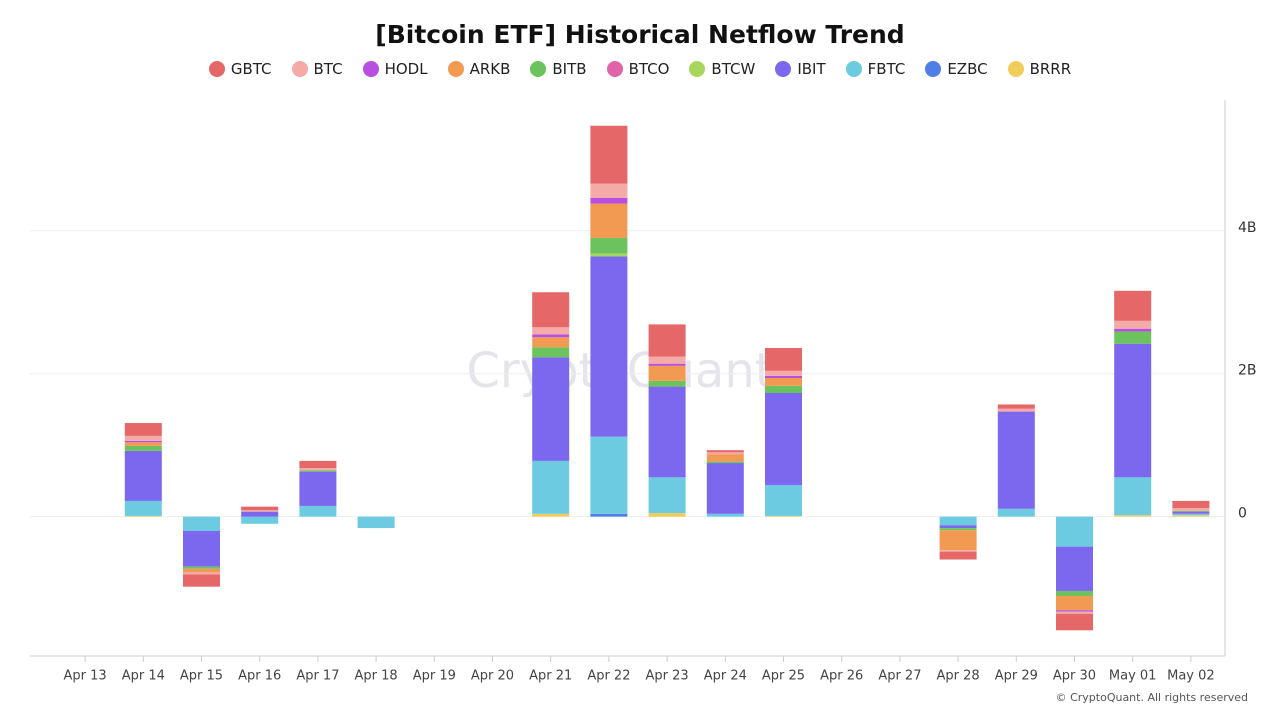 This screenshot has height=720, width=1280. What do you see at coordinates (328, 69) in the screenshot?
I see `legend-label: BTC` at bounding box center [328, 69].